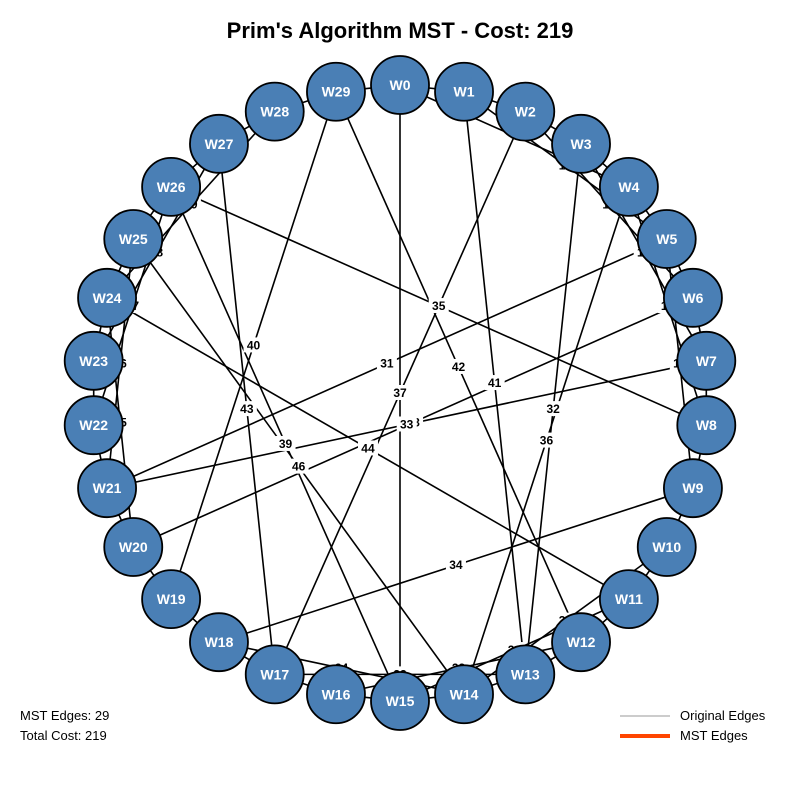  I want to click on edge-label: 39, so click(286, 444).